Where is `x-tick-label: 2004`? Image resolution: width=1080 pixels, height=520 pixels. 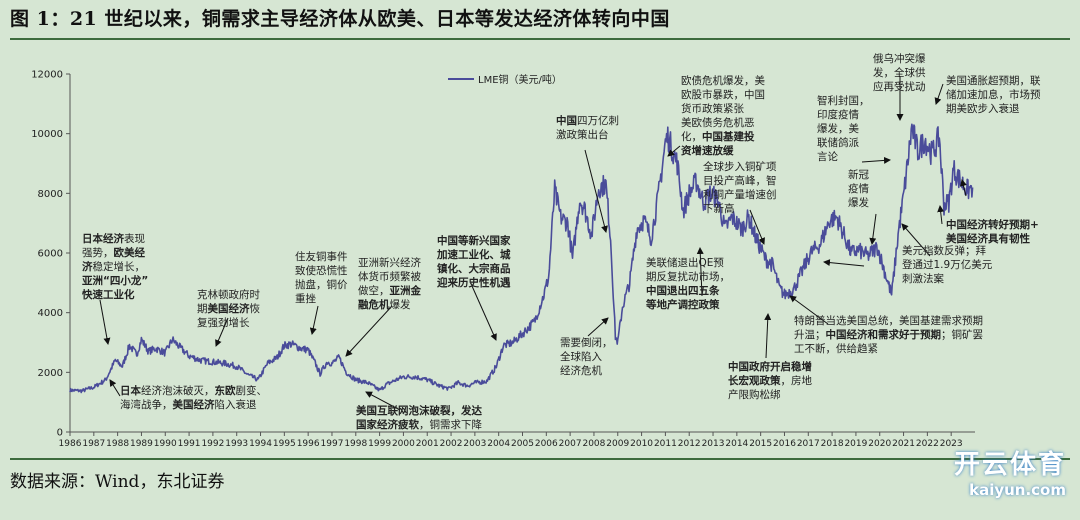 x-tick-label: 2004 is located at coordinates (498, 444).